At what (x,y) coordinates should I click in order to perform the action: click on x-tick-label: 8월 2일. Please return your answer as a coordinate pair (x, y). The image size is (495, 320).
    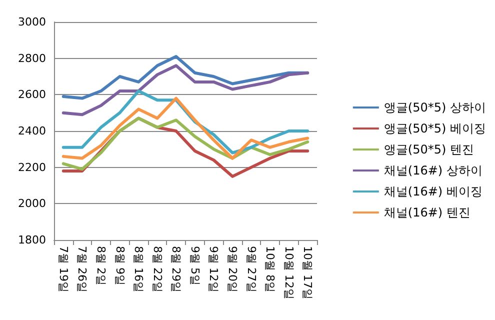
    Looking at the image, I should click on (101, 266).